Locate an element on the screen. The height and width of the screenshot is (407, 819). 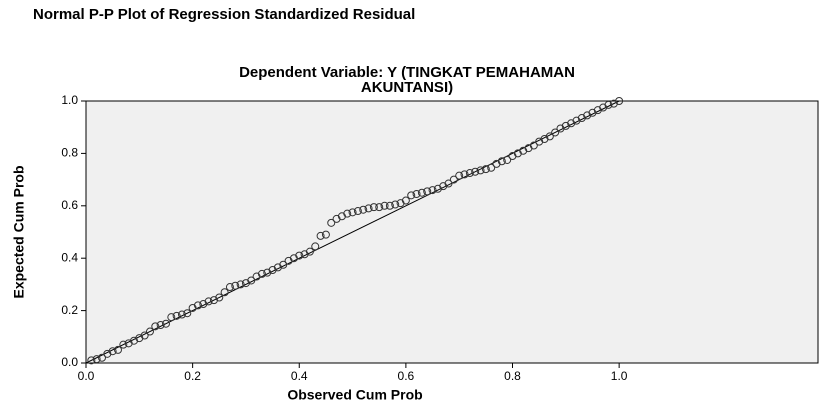
x-tick-label: 0.2 is located at coordinates (192, 376).